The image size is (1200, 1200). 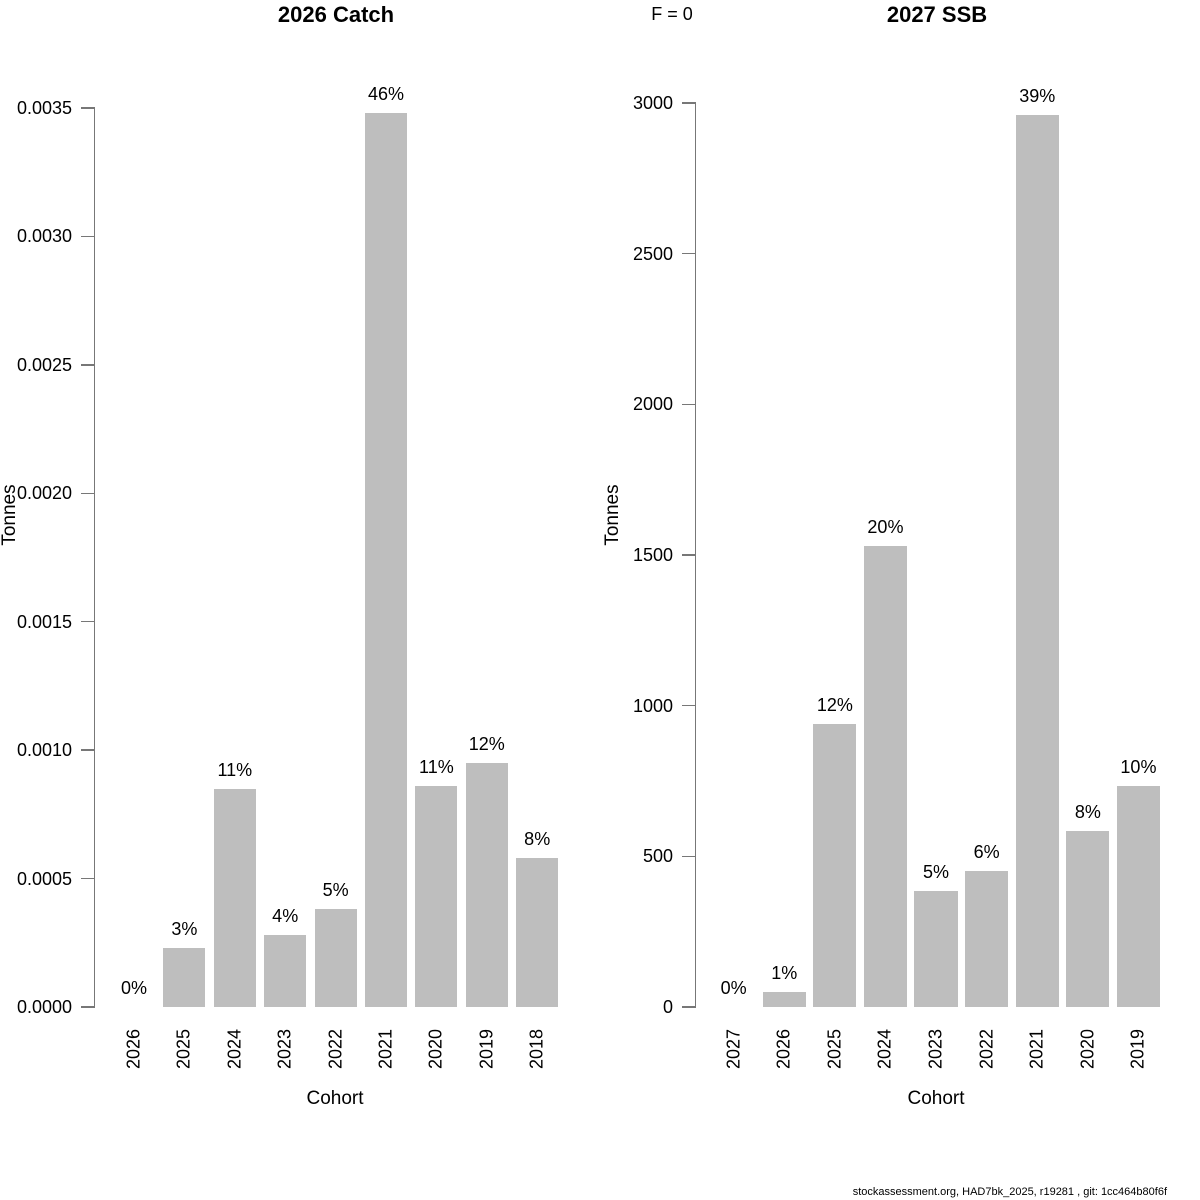 I want to click on y-tick-label: 3000, so click(x=652, y=103).